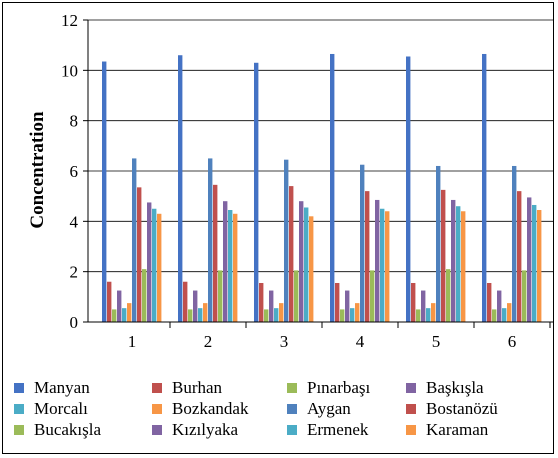 The height and width of the screenshot is (458, 558). I want to click on legend-item: Karaman, so click(447, 430).